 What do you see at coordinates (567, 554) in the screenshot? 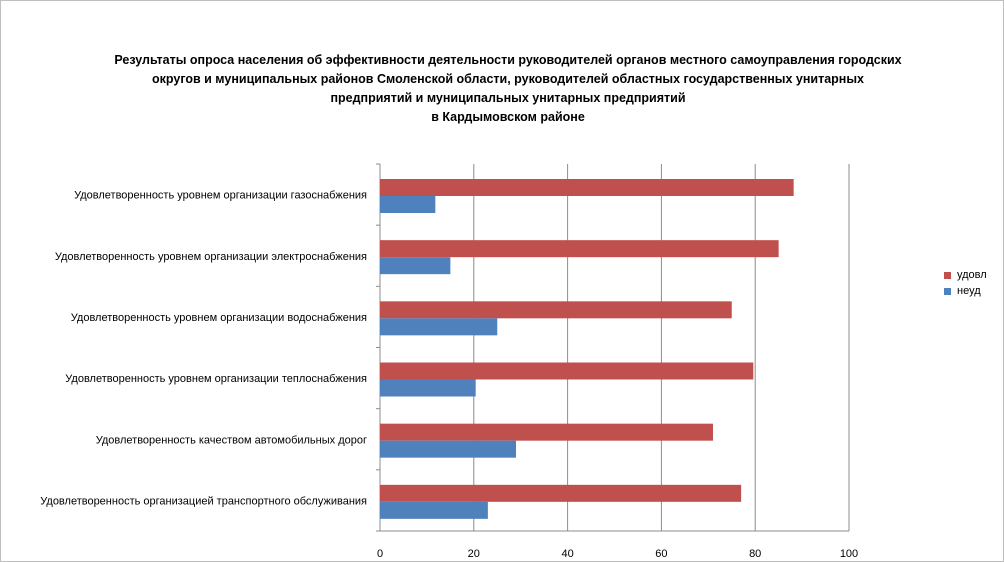
I see `x-tick-label: 40` at bounding box center [567, 554].